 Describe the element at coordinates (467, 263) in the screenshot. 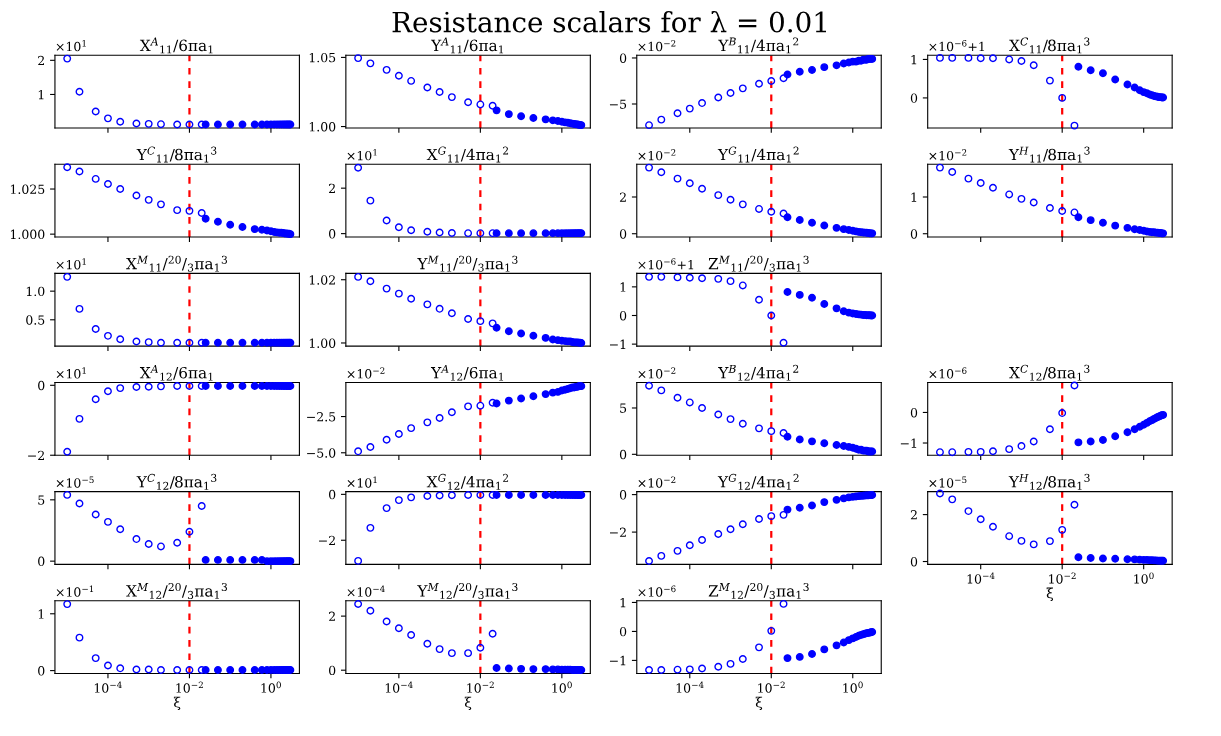

I see `chart-title: Y$^{M}$$_{11}$/$^{20}$/$_{3}$πa$_{1}$$^{3}$` at that location.